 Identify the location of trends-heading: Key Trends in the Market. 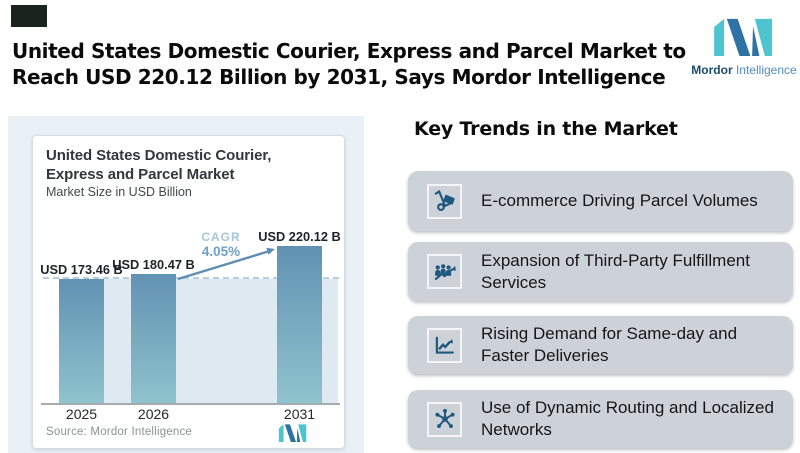
(546, 129).